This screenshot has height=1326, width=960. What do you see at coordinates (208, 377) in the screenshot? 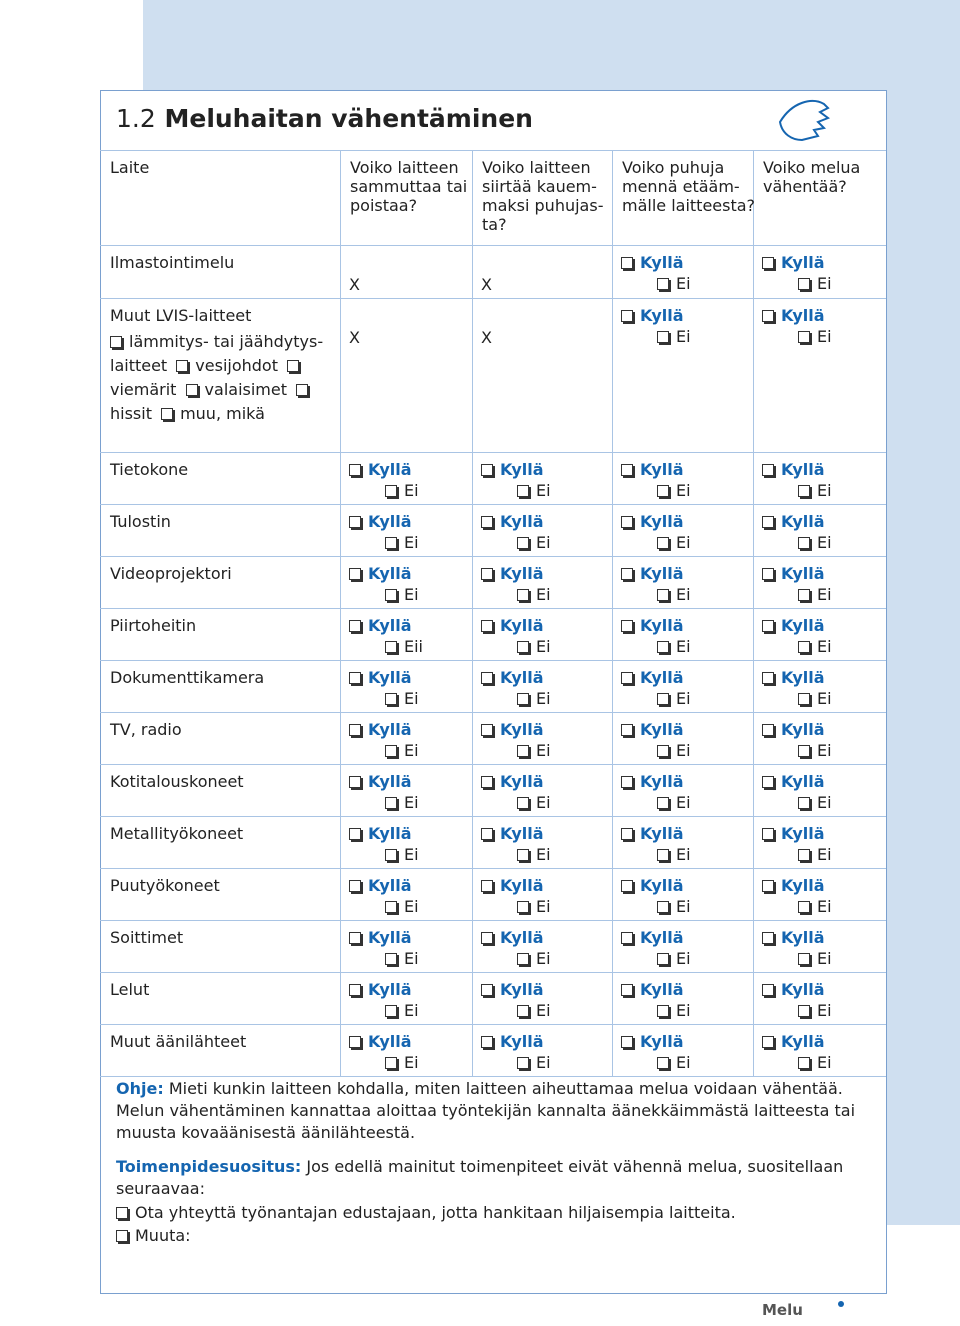
I see `option: viemärit` at bounding box center [208, 377].